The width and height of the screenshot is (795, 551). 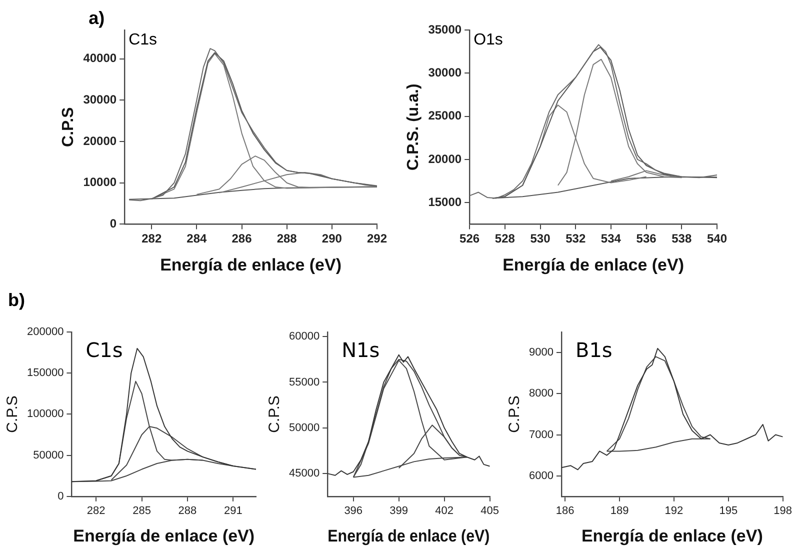 I want to click on x-tick-label: 290, so click(x=332, y=239).